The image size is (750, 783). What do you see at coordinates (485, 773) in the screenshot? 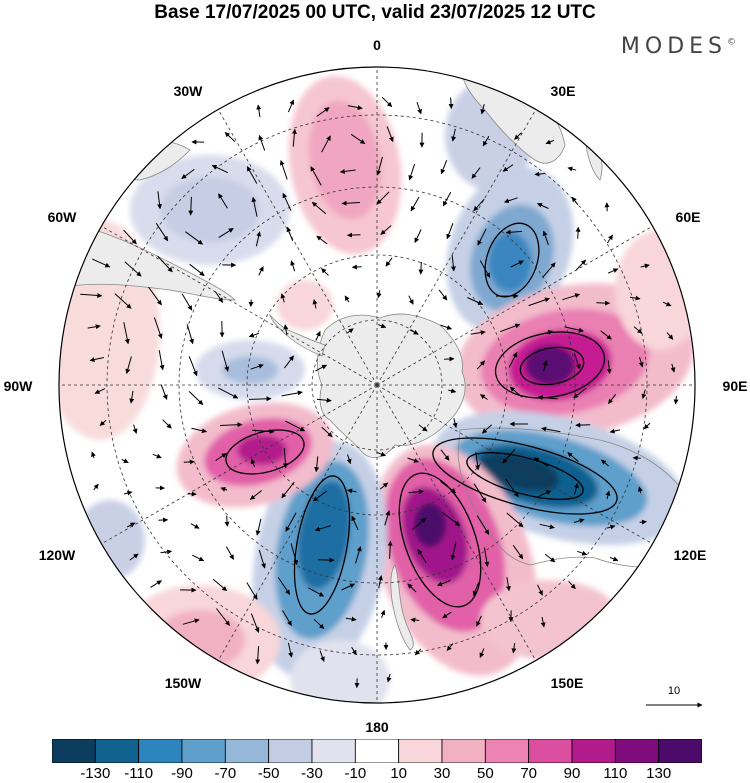
I see `colorbar-tick-label: 50` at bounding box center [485, 773].